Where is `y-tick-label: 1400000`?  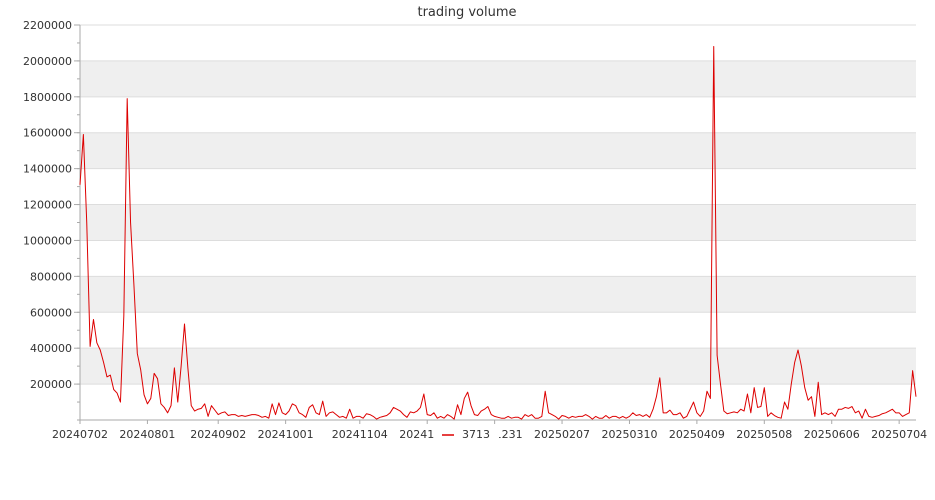 y-tick-label: 1400000 is located at coordinates (47, 169).